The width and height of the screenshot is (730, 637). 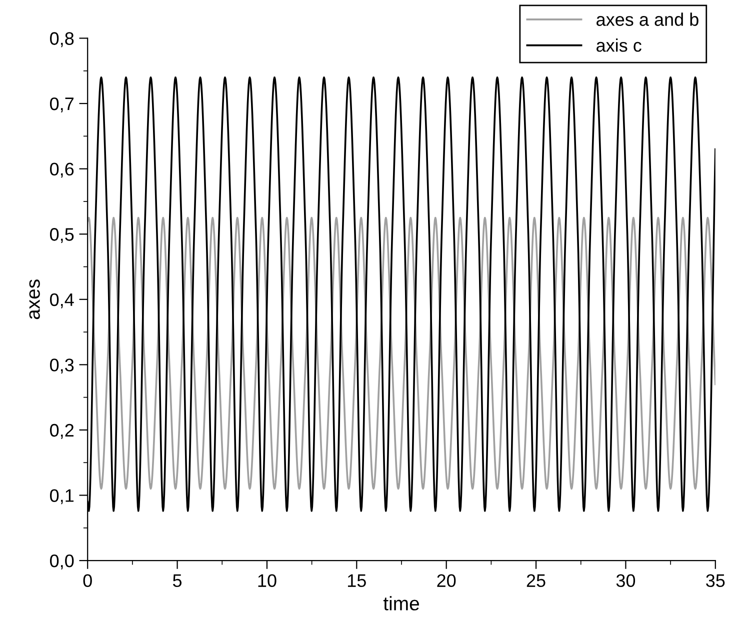 What do you see at coordinates (62, 170) in the screenshot?
I see `y-tick-label: 0,6` at bounding box center [62, 170].